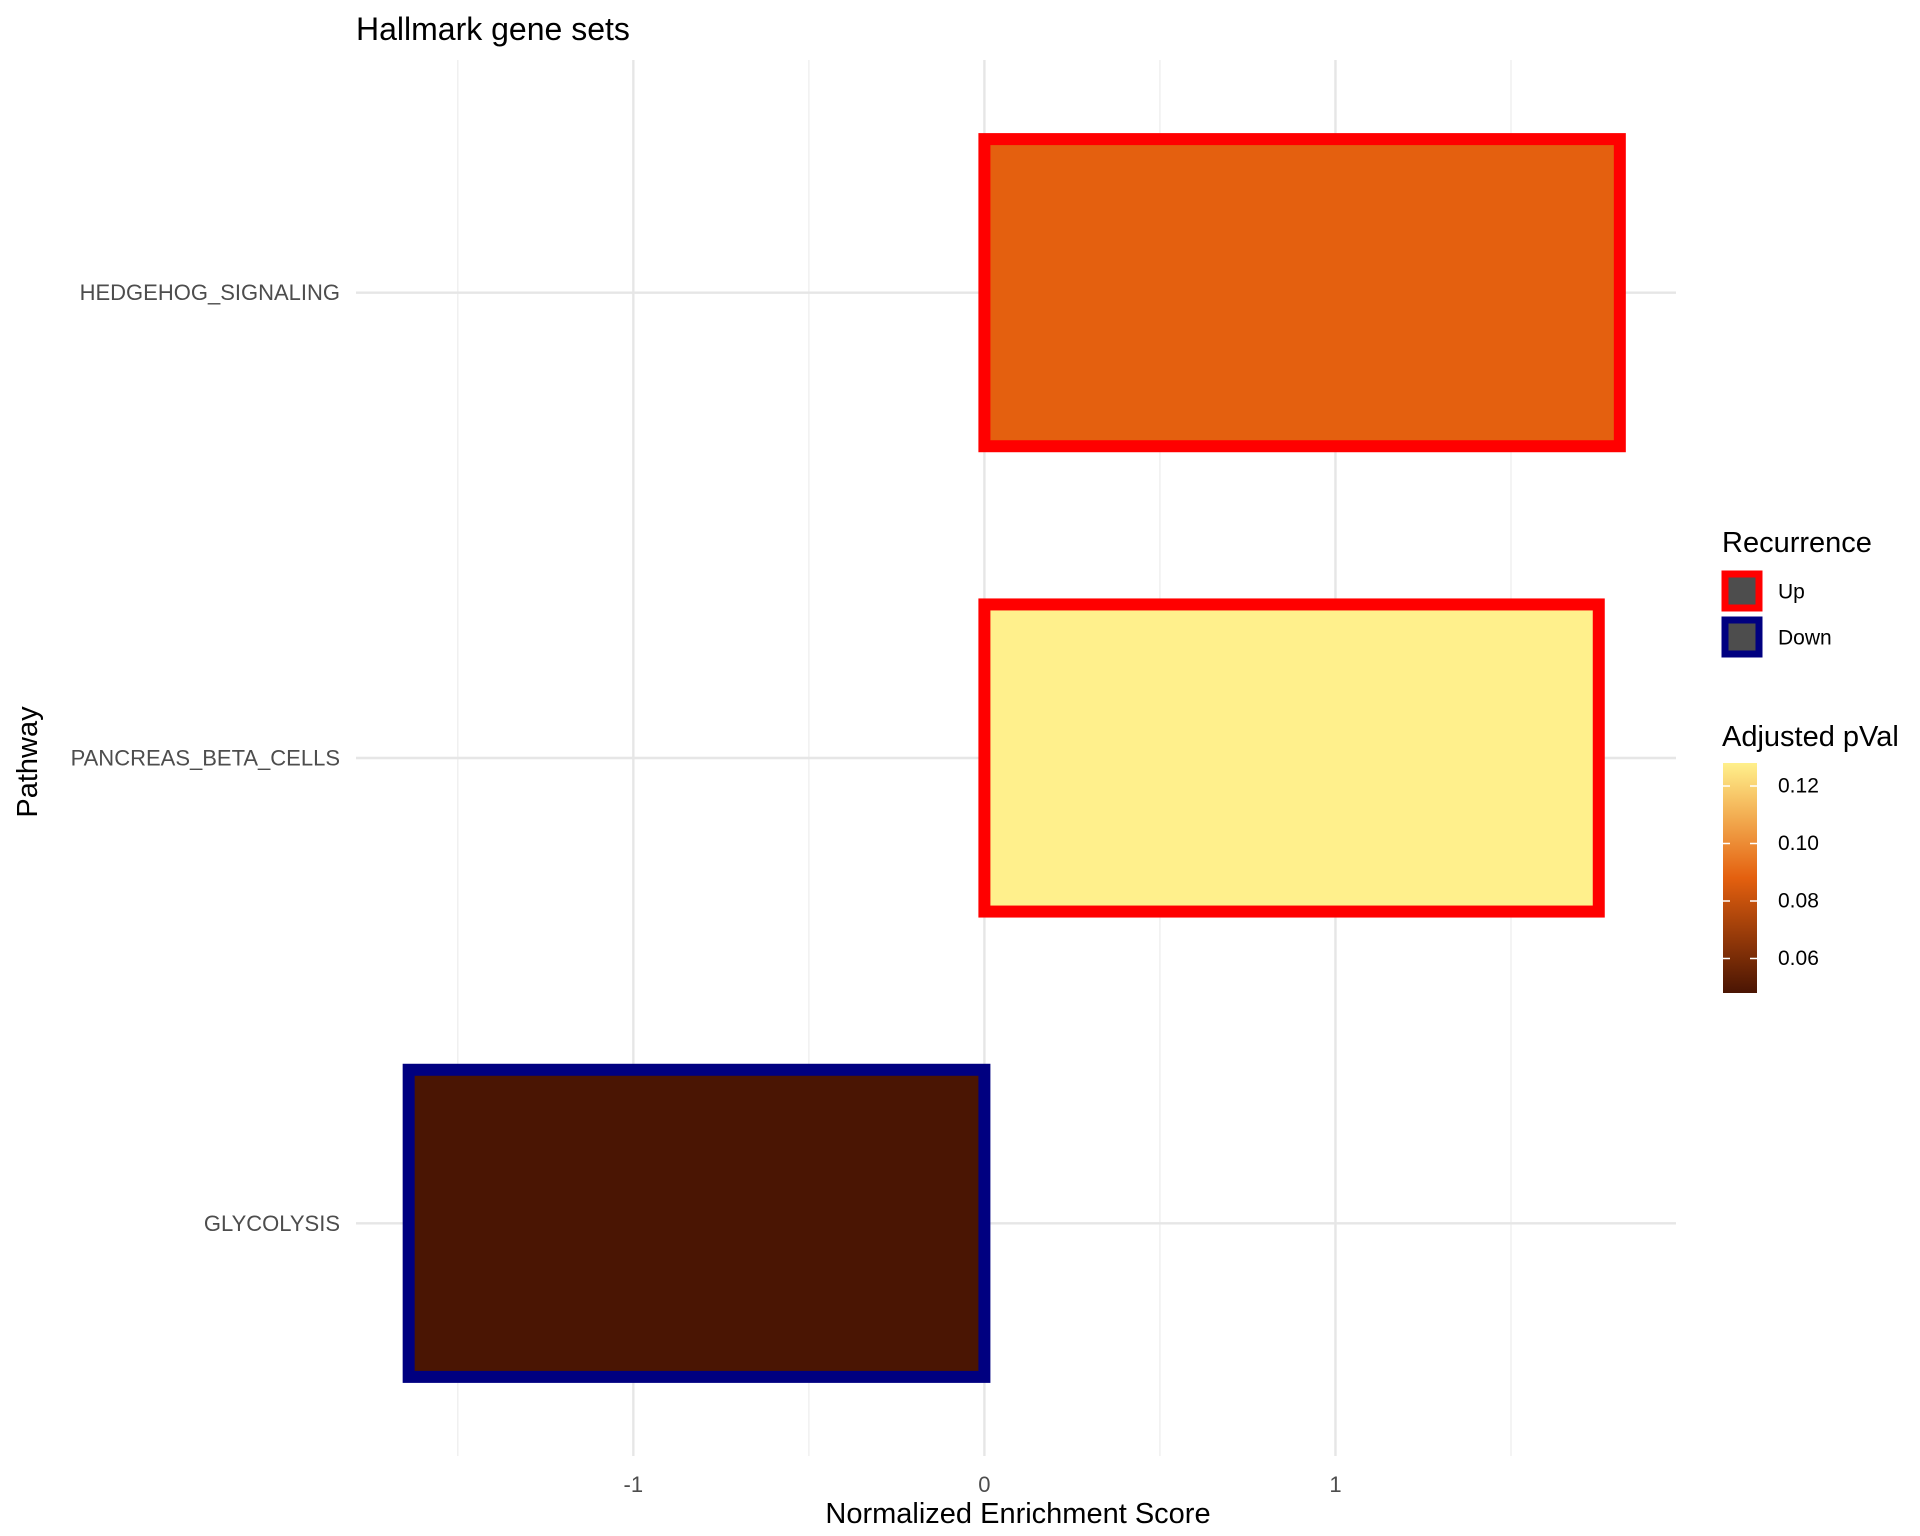  What do you see at coordinates (1798, 958) in the screenshot?
I see `padj-tick-label: 0.06` at bounding box center [1798, 958].